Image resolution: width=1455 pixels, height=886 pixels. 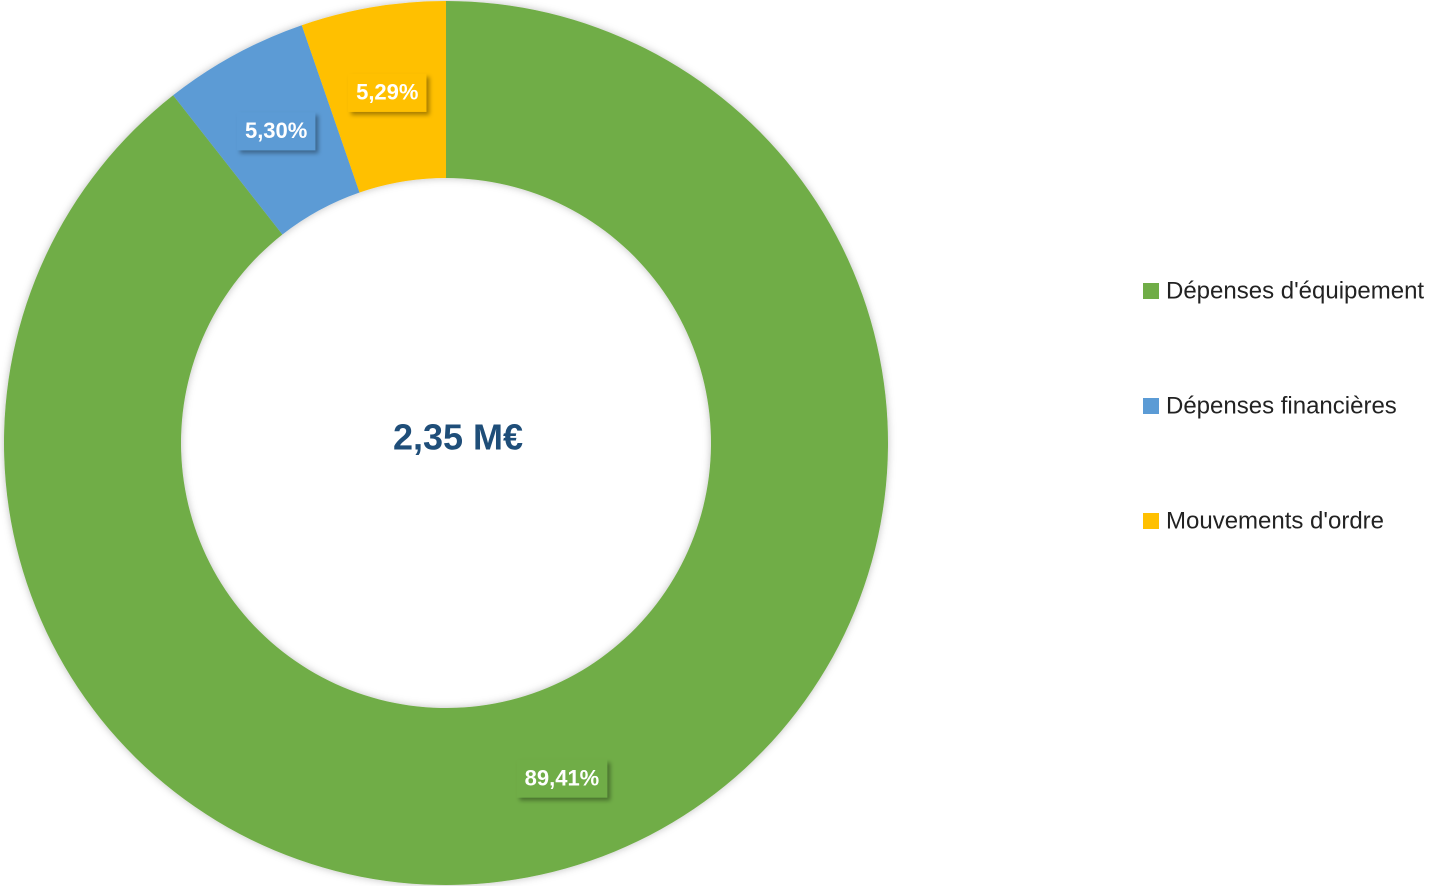 What do you see at coordinates (1281, 405) in the screenshot?
I see `legend-label: Dépenses financières` at bounding box center [1281, 405].